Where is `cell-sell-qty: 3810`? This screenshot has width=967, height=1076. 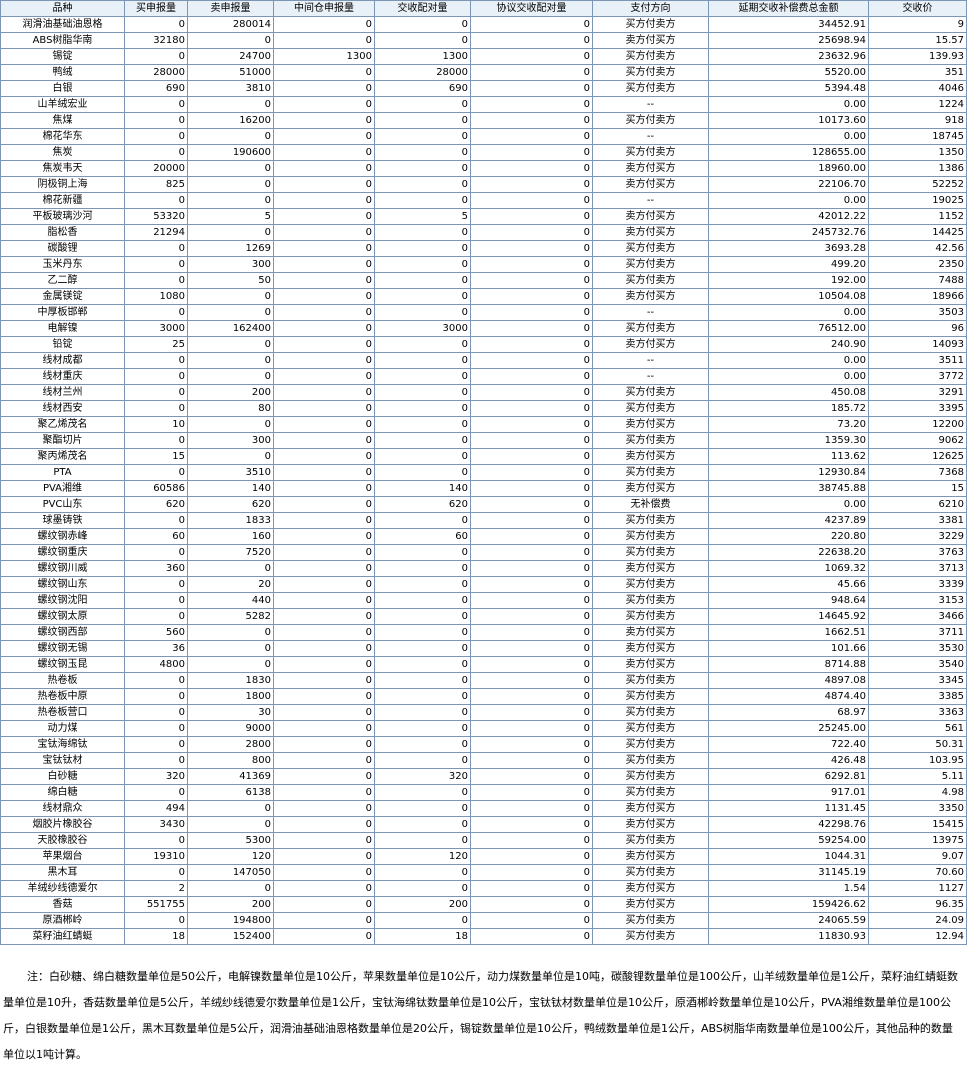 cell-sell-qty: 3810 is located at coordinates (230, 88).